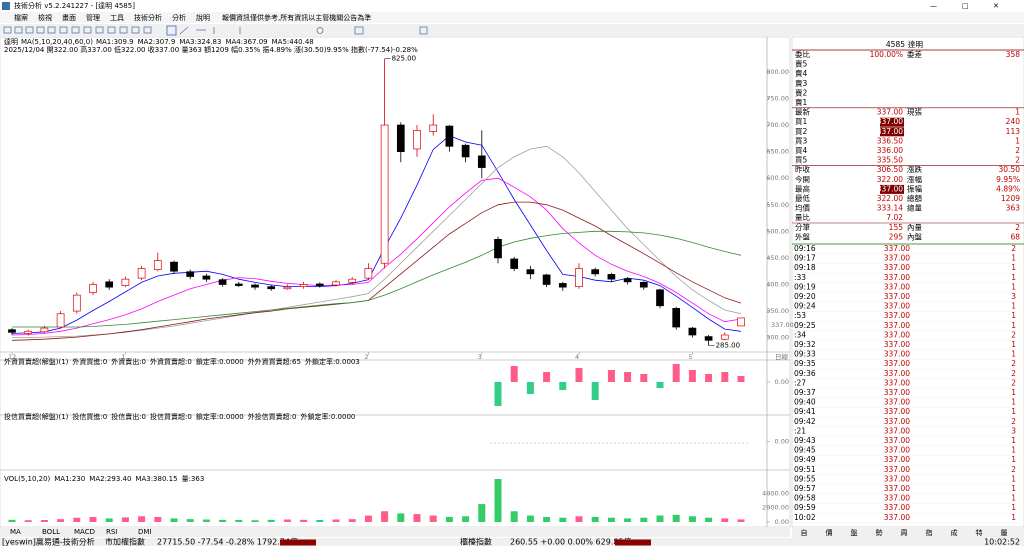  What do you see at coordinates (45, 17) in the screenshot?
I see `menu-item: 檢視` at bounding box center [45, 17].